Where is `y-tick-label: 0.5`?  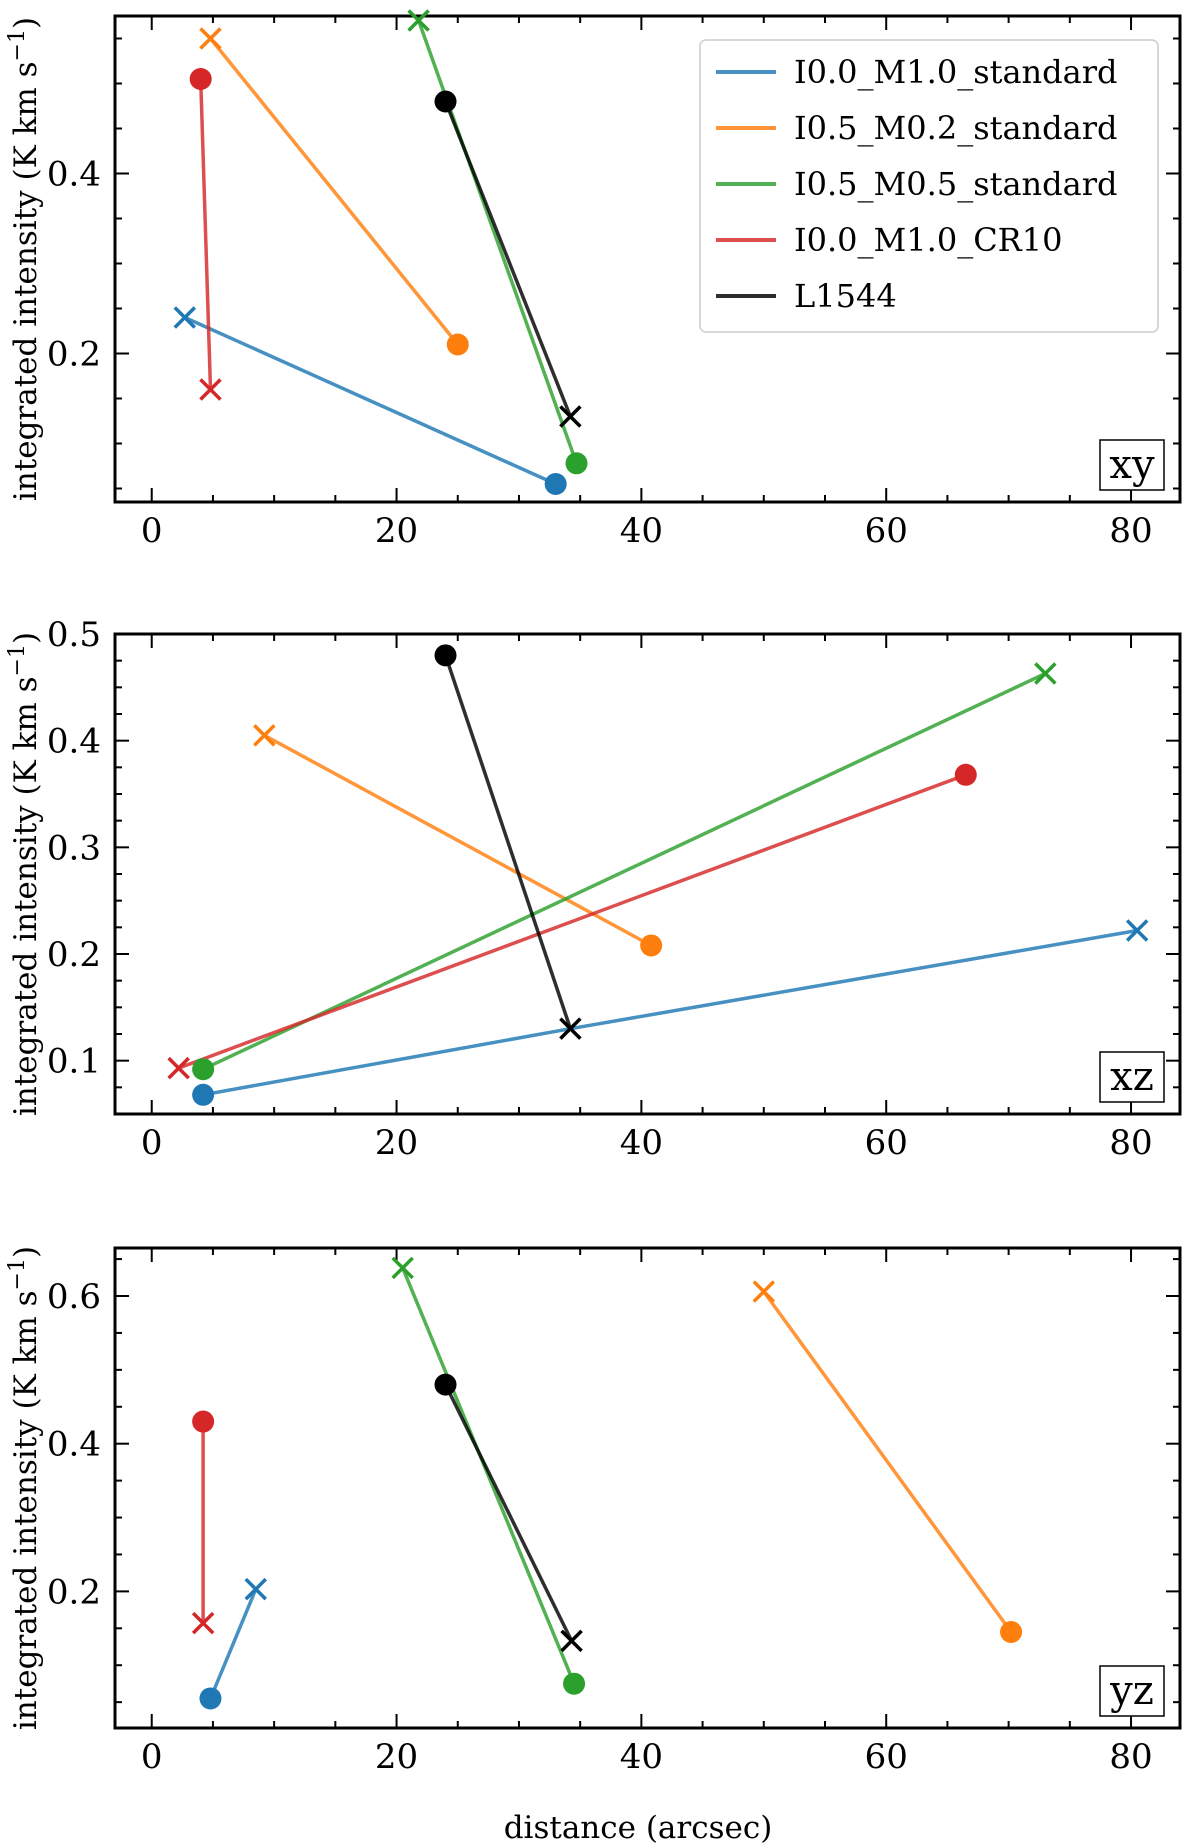 y-tick-label: 0.5 is located at coordinates (74, 635).